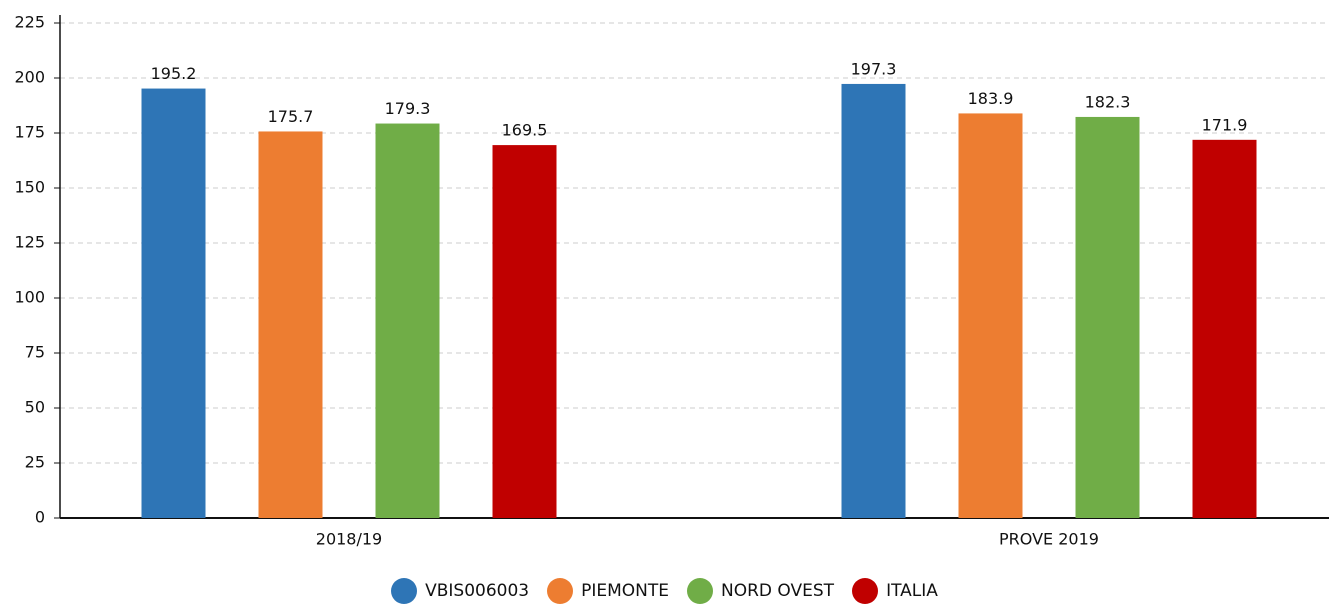 The width and height of the screenshot is (1329, 606). I want to click on y-tick-label: 75, so click(35, 352).